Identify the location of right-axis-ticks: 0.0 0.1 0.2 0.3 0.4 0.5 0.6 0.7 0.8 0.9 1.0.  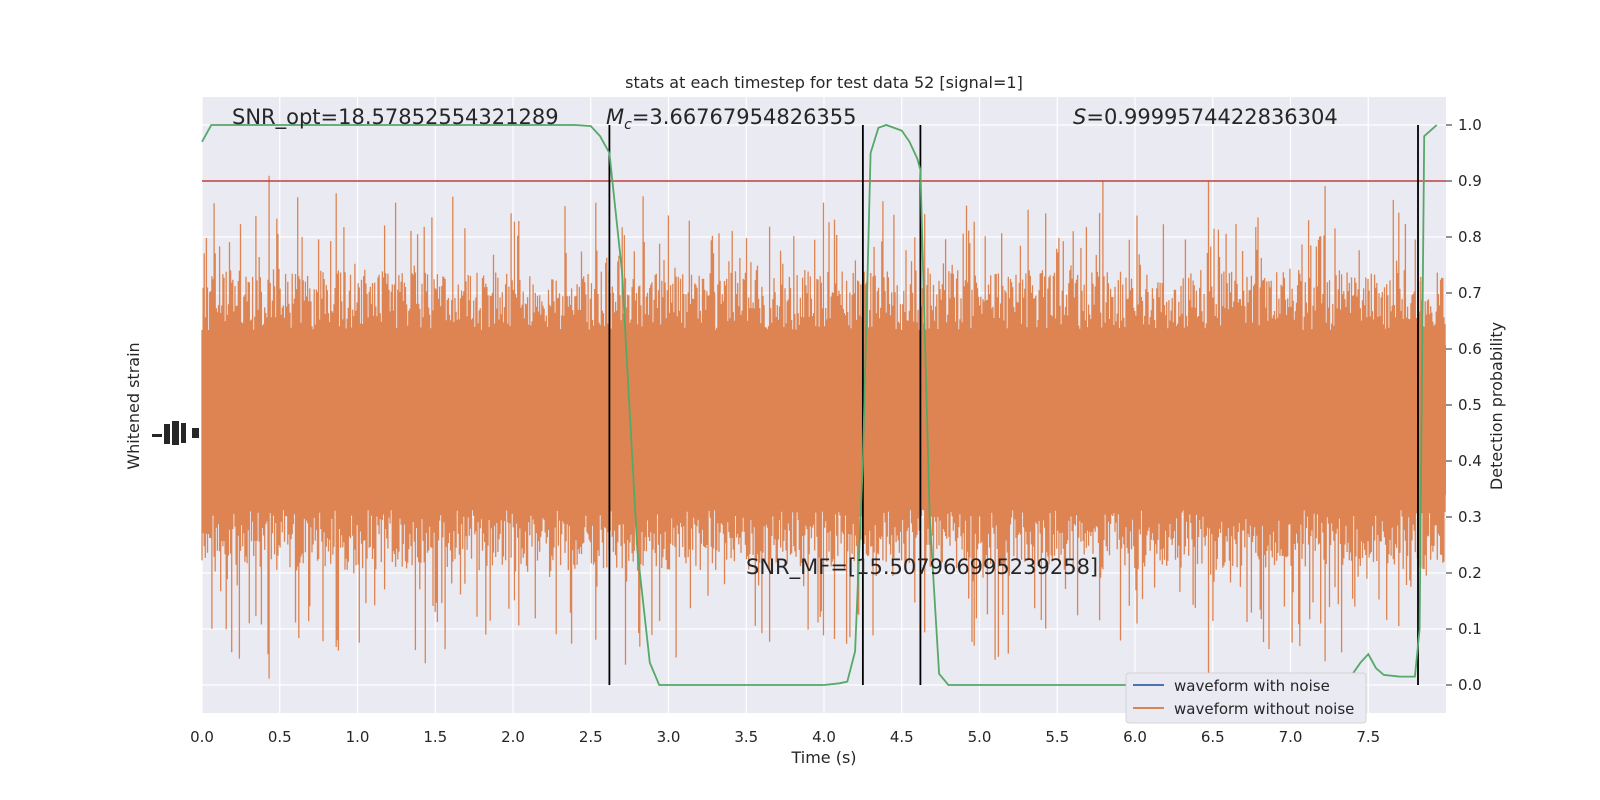
(1464, 405).